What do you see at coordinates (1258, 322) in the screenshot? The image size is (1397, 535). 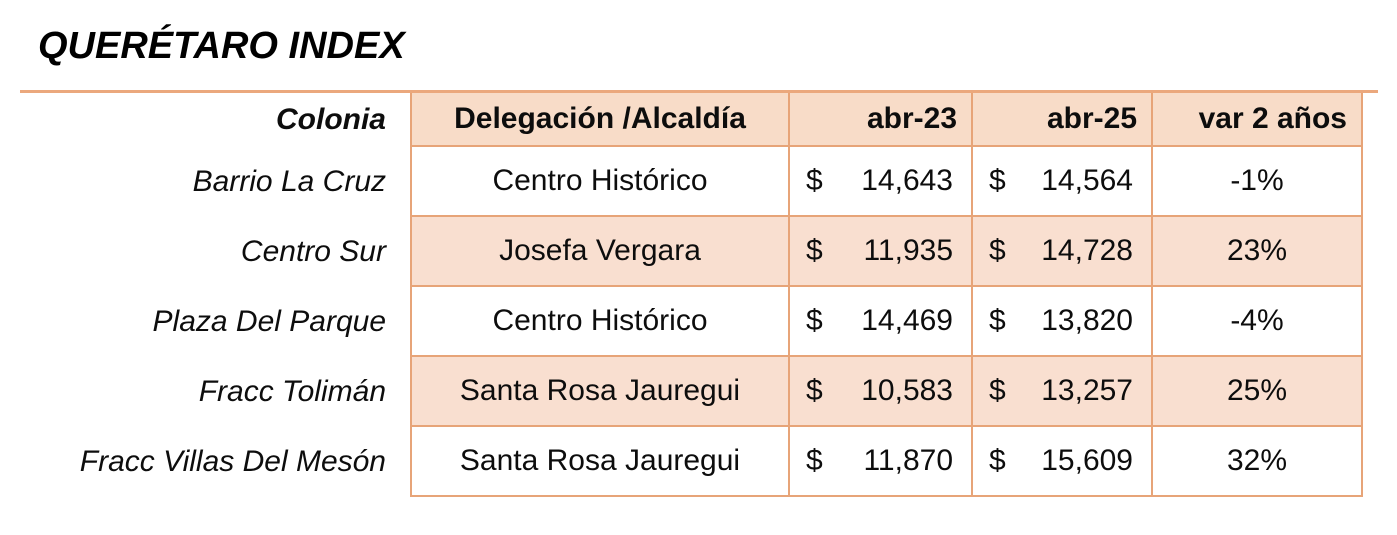 I see `cell-var: -4%` at bounding box center [1258, 322].